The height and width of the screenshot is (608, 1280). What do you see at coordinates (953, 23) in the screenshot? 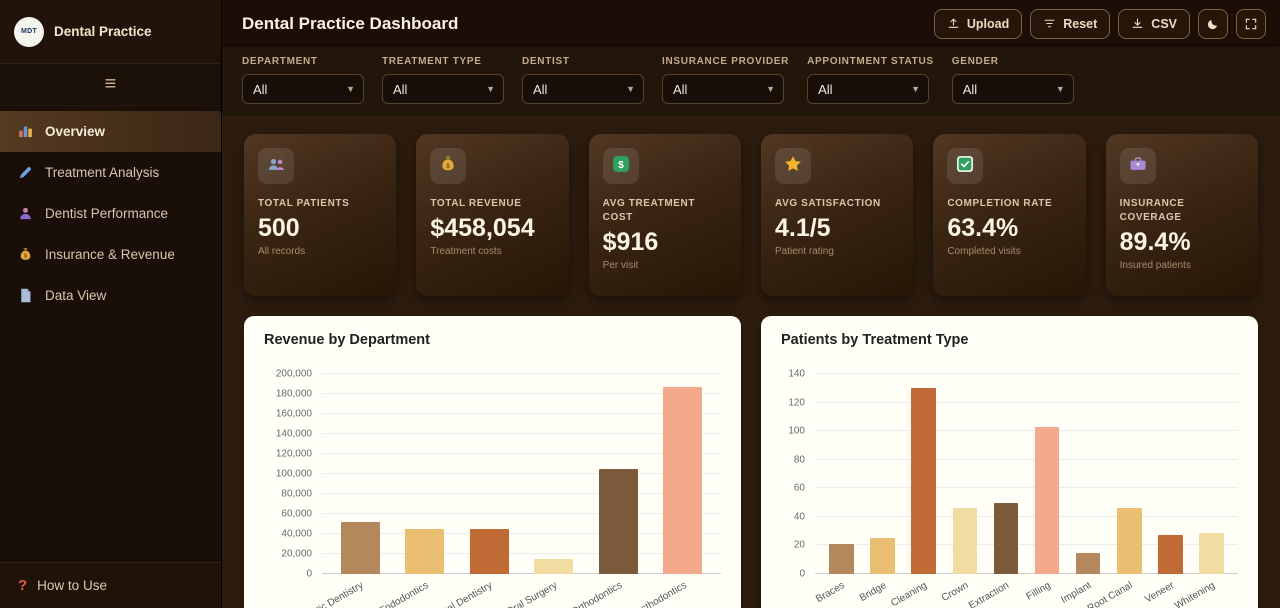
I see `upload-icon` at bounding box center [953, 23].